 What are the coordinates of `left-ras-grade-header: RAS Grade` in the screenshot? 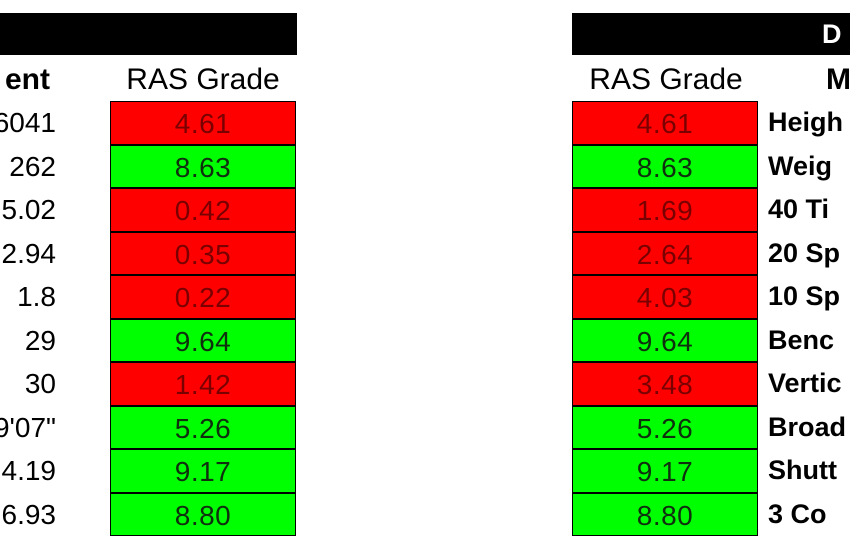 It's located at (203, 79).